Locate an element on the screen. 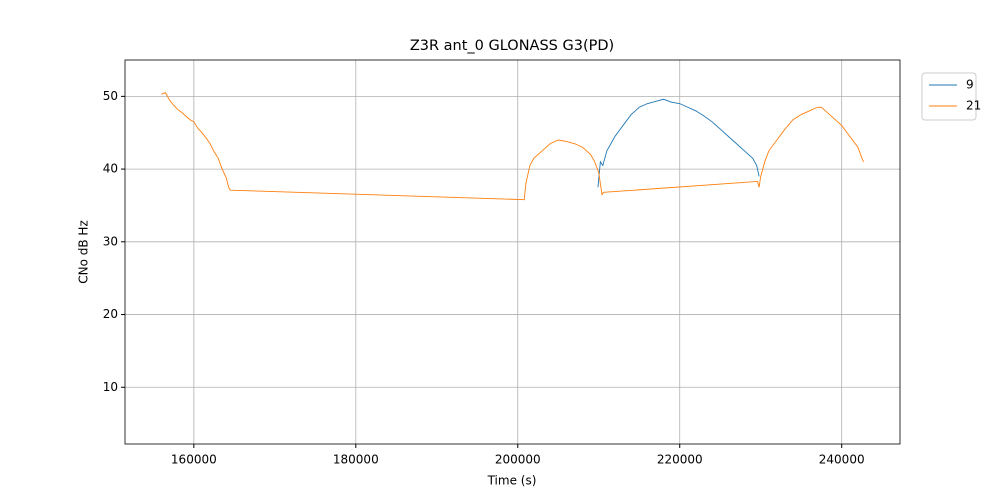 This screenshot has width=1000, height=504. y-tick-label: 10 is located at coordinates (110, 387).